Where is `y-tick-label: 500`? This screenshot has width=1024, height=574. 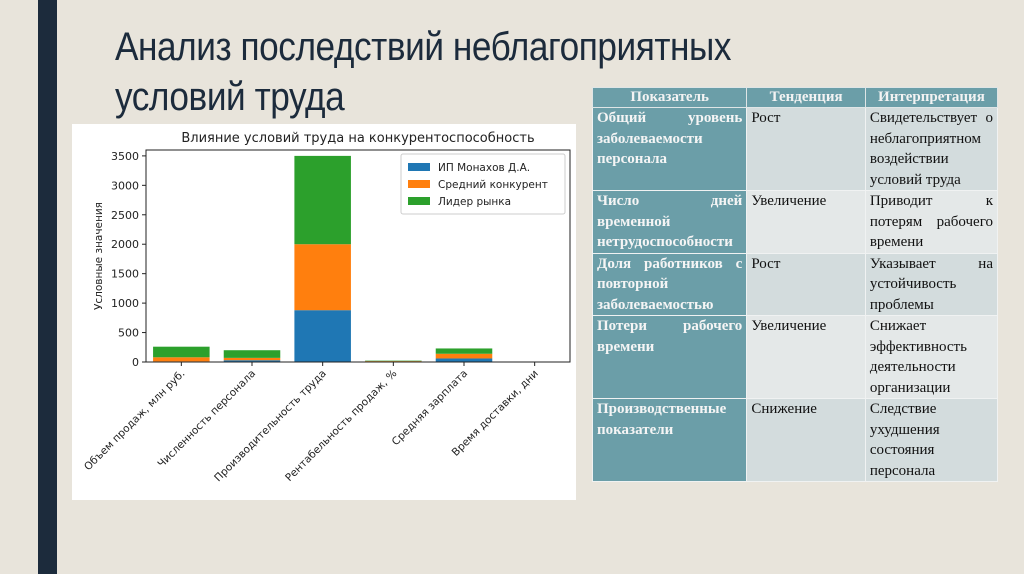 y-tick-label: 500 is located at coordinates (128, 333).